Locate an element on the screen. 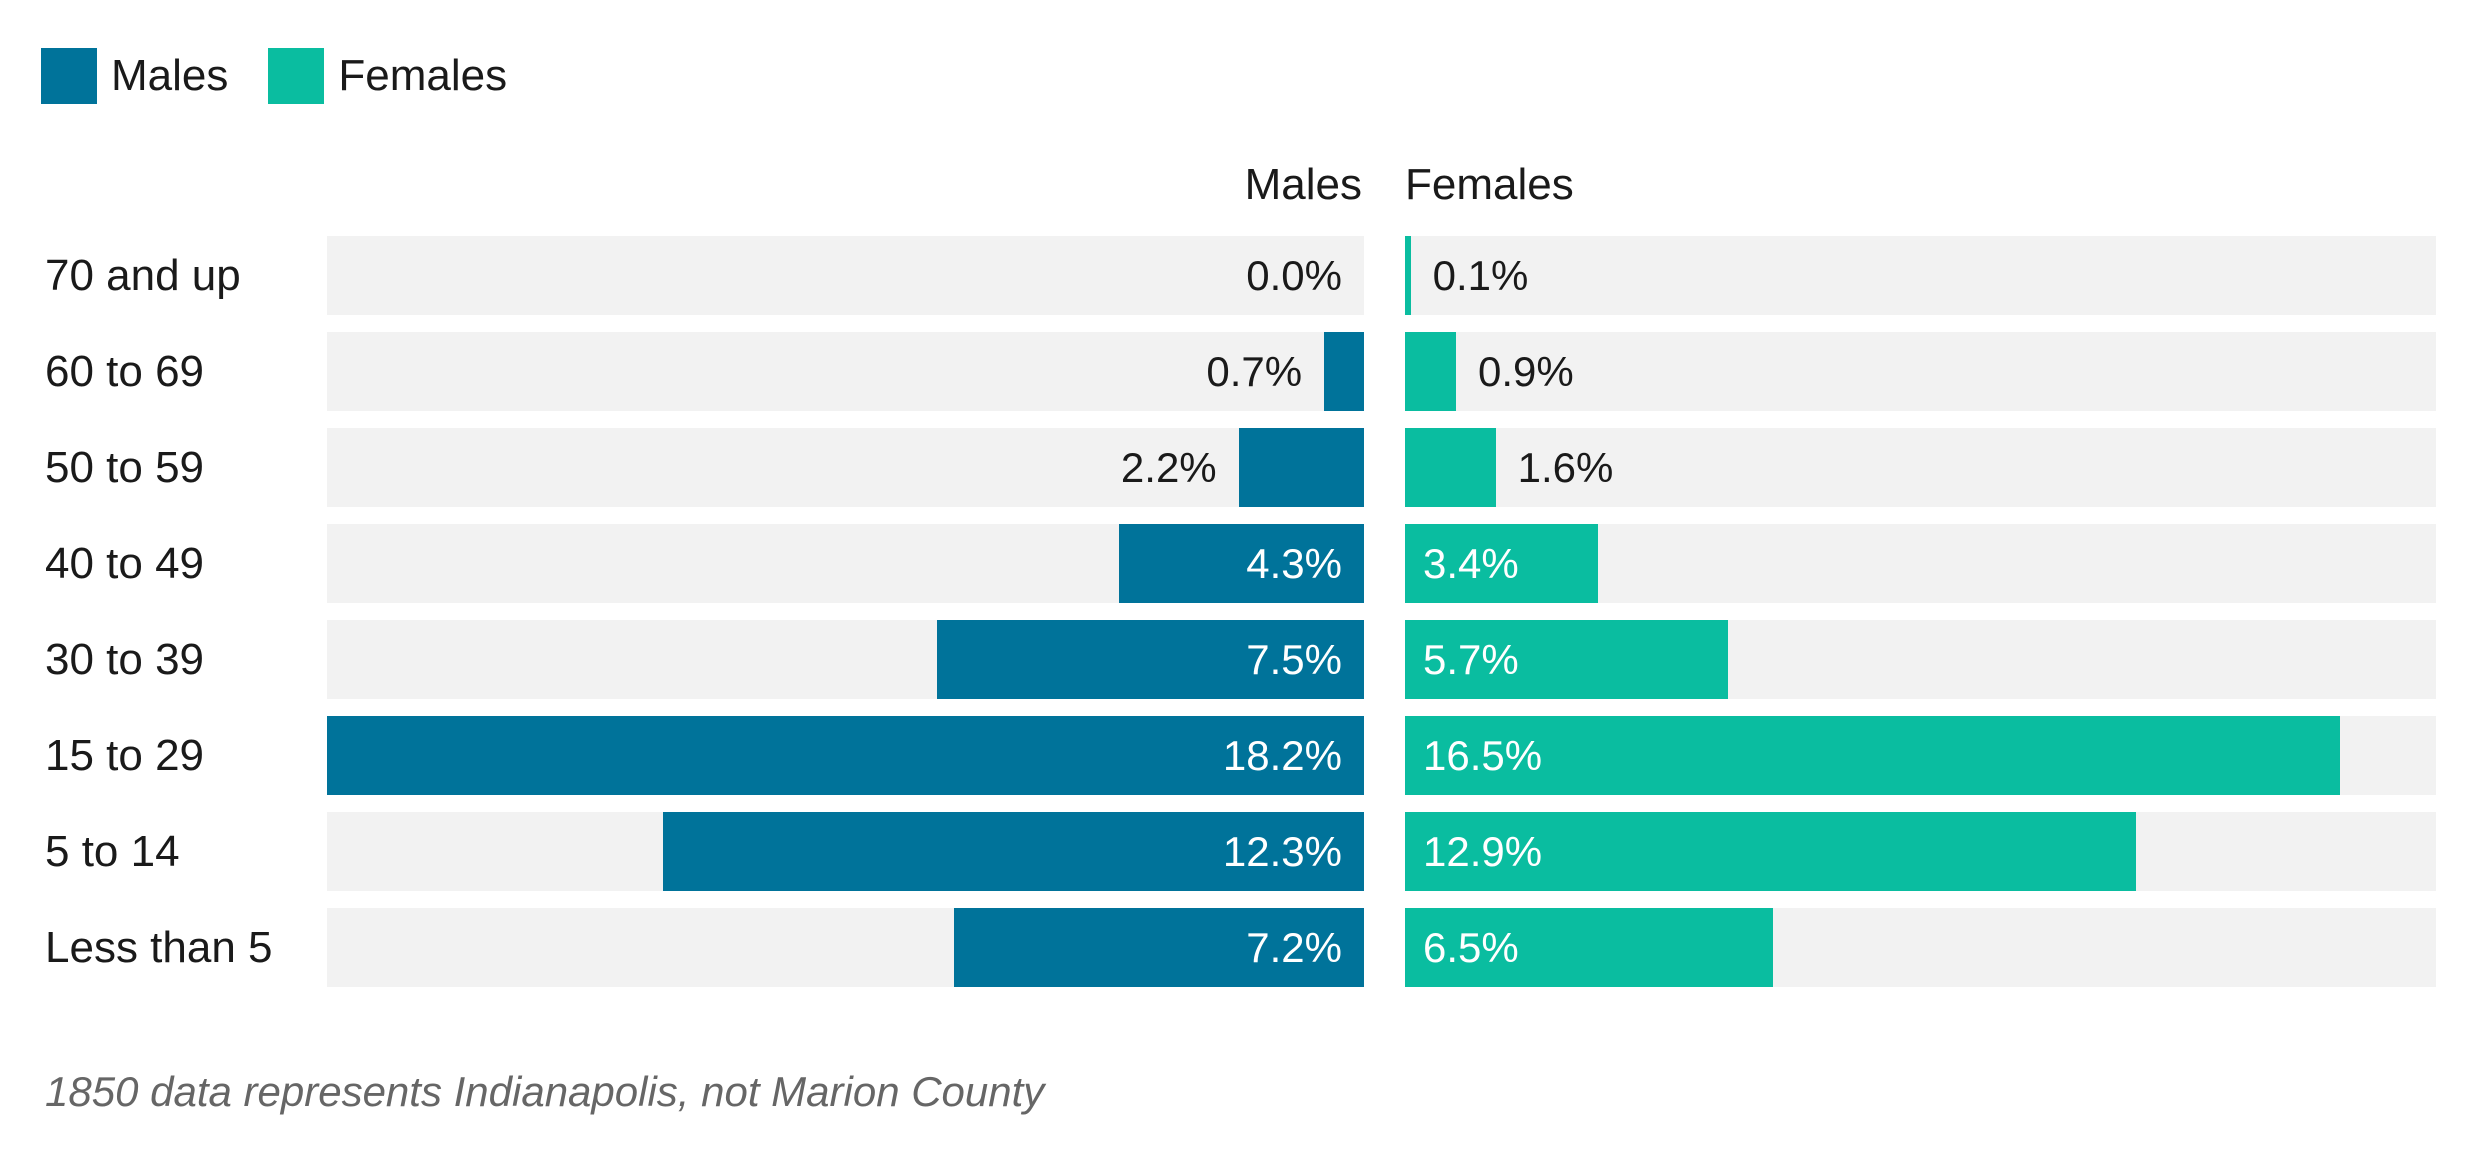 The image size is (2480, 1152). male-track: 18.2% is located at coordinates (845, 755).